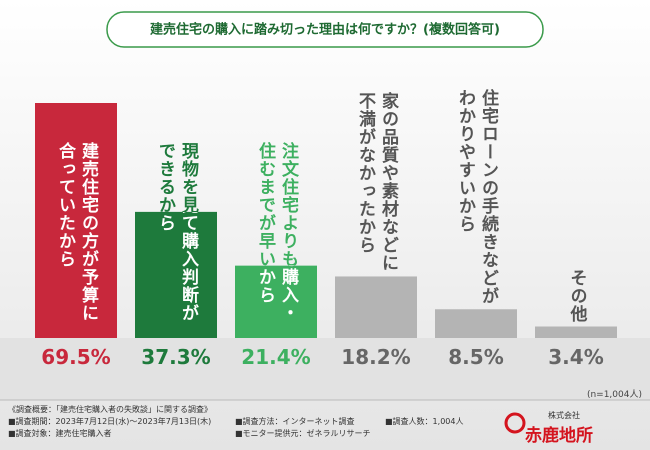 The image size is (650, 450). Describe the element at coordinates (110, 409) in the screenshot. I see `footer-line: 《調査概要：「建売住宅購入者の失敗談」に関する調査》` at that location.